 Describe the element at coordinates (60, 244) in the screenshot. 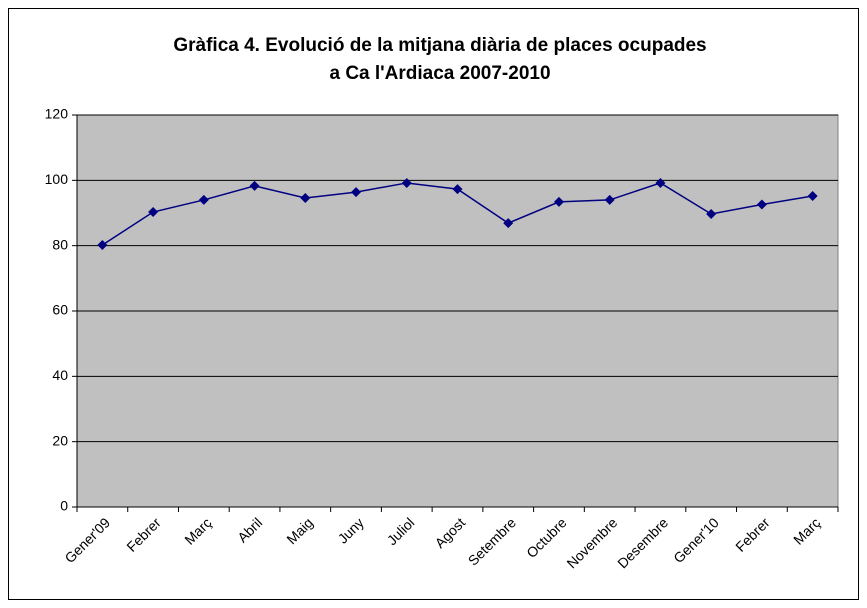

I see `y-tick-label: 80` at that location.